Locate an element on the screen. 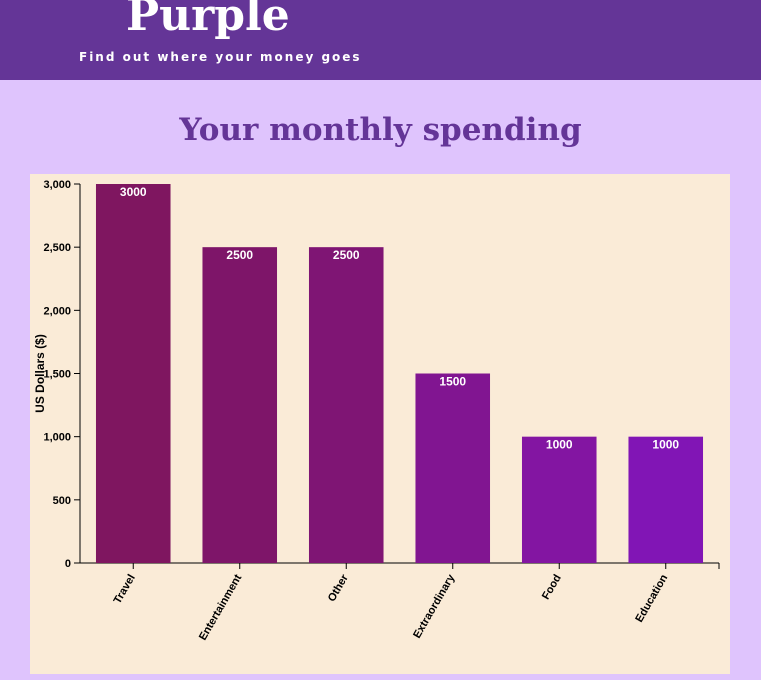  bar-value-label: 3000 is located at coordinates (133, 192).